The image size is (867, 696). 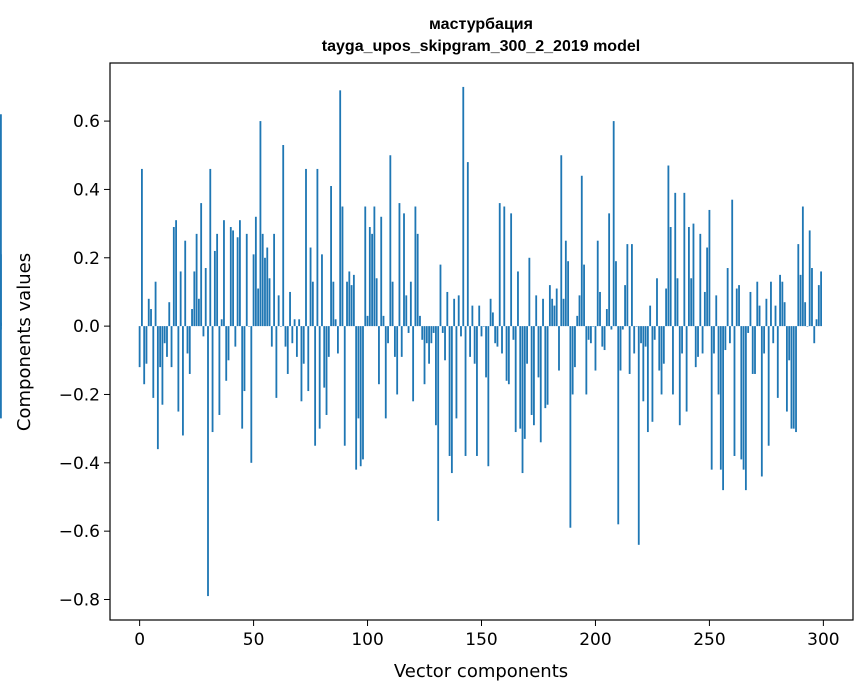 I want to click on y-tick-label: 0.6, so click(x=86, y=122).